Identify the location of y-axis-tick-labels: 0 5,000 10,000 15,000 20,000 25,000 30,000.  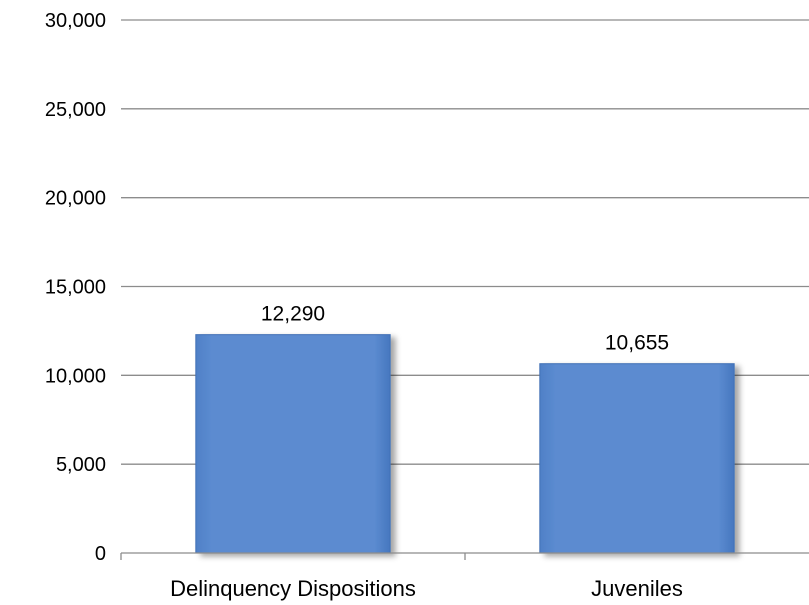
(75, 287).